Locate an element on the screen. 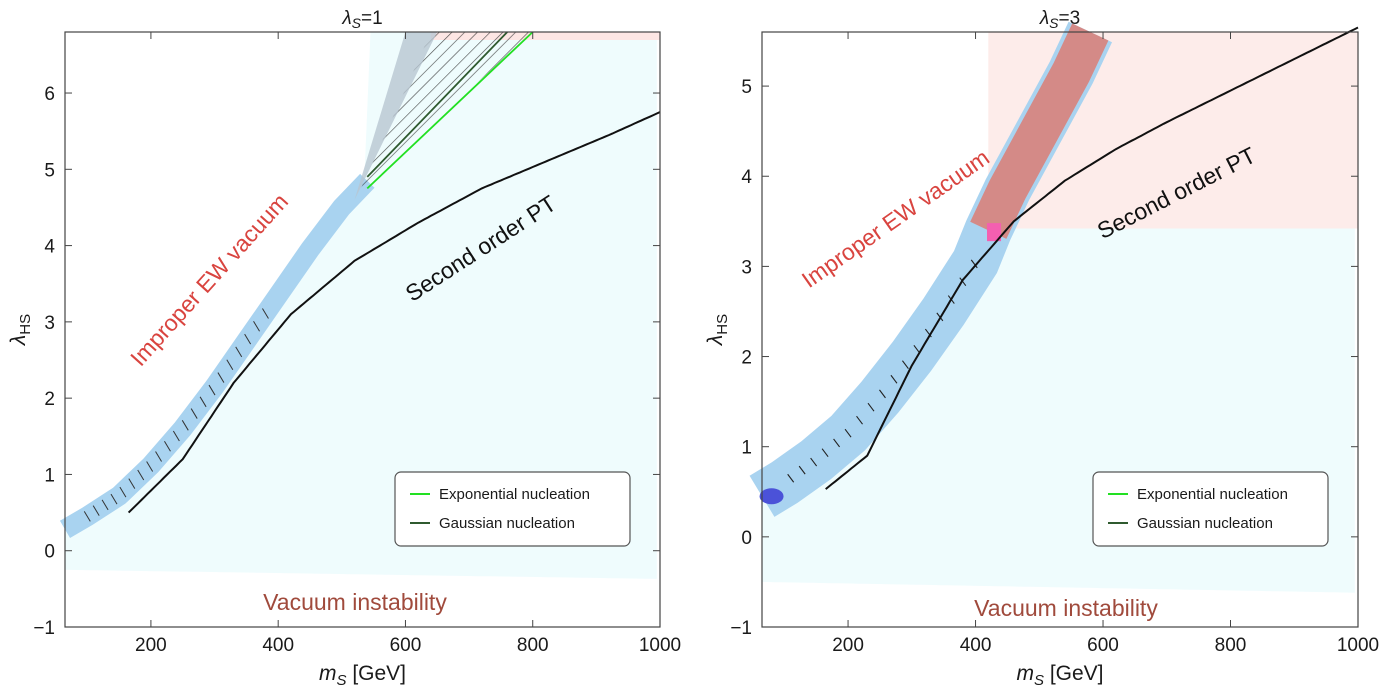  panel-title: λS=3 is located at coordinates (1059, 19).